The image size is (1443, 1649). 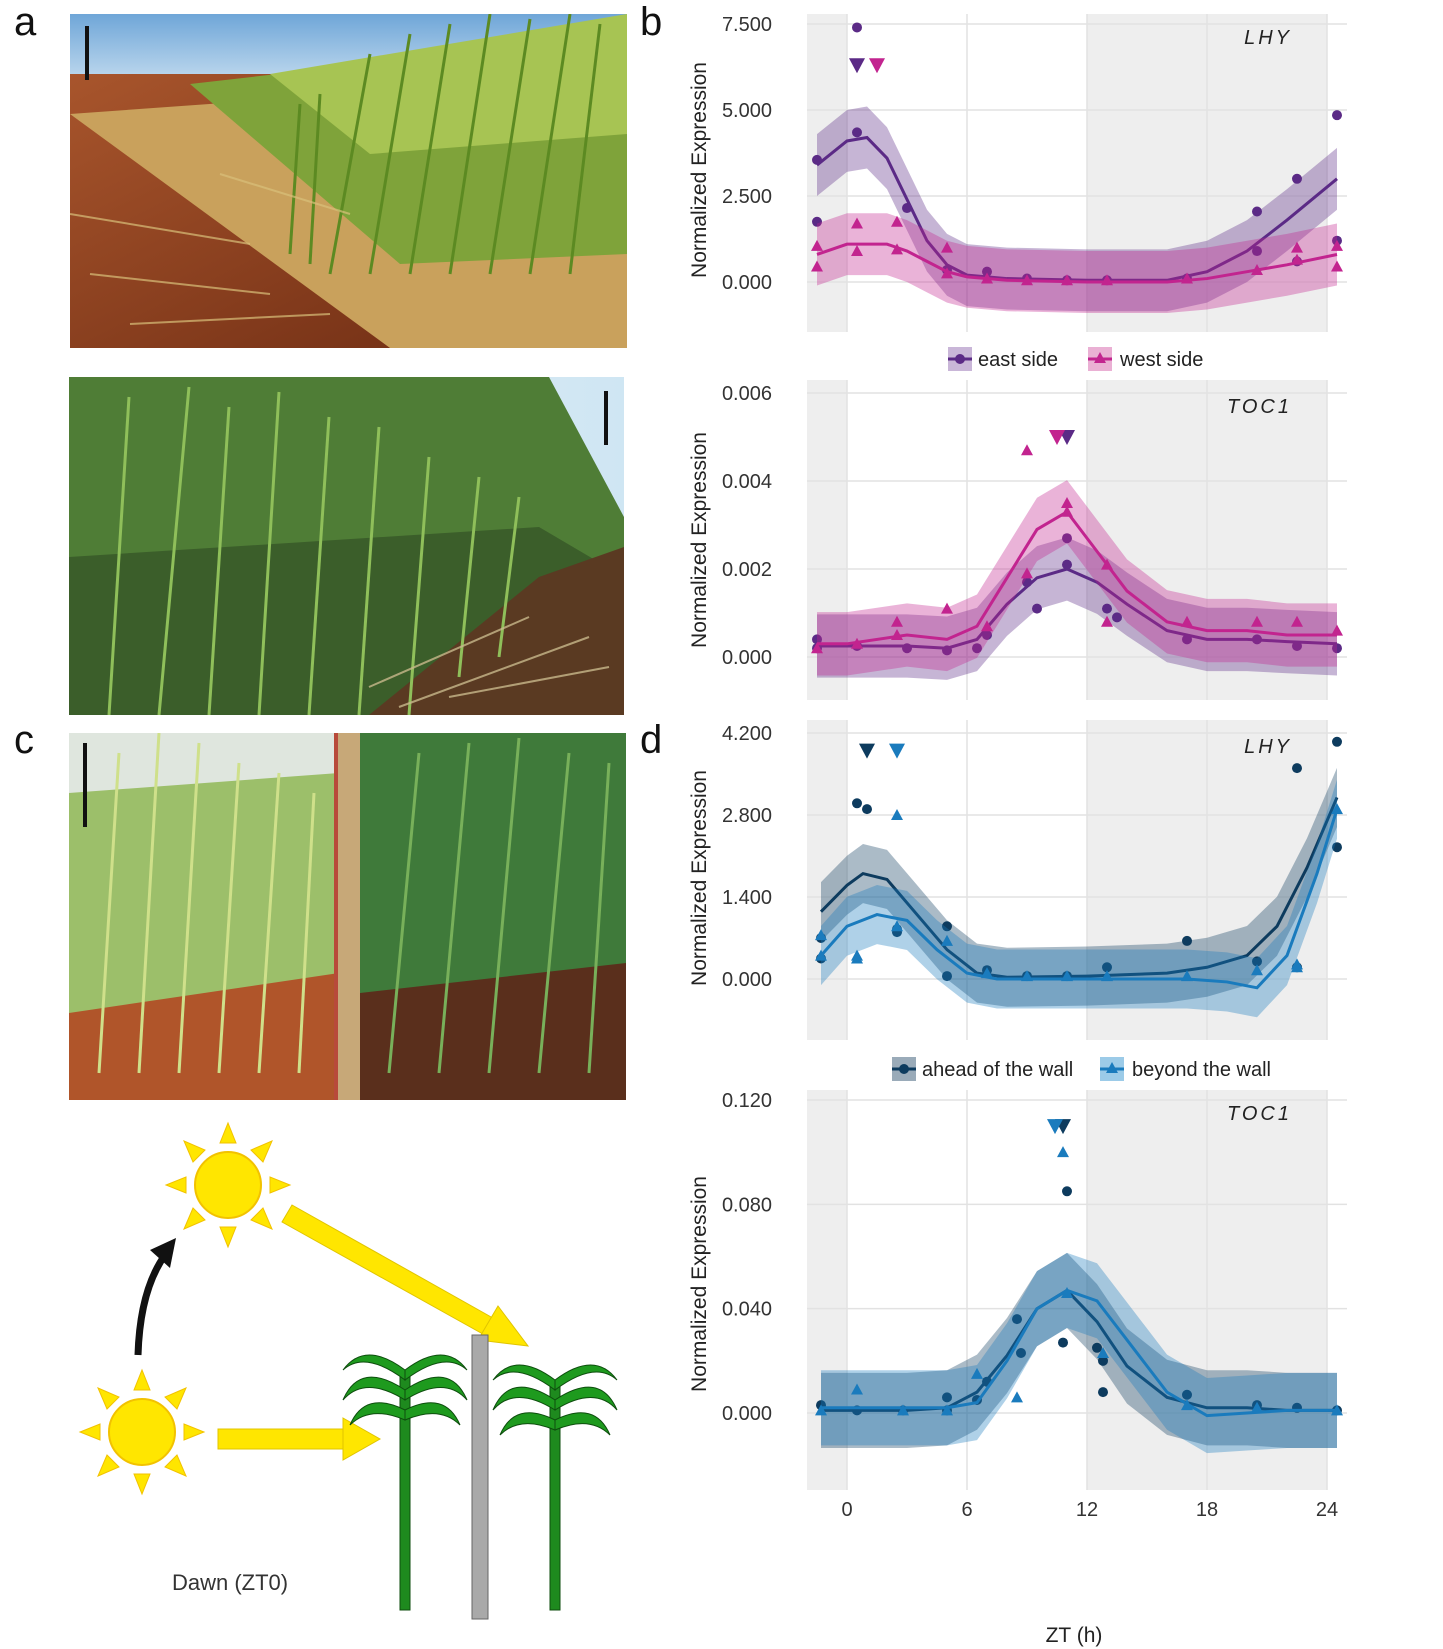 I want to click on panel-letter-b: b, so click(x=651, y=22).